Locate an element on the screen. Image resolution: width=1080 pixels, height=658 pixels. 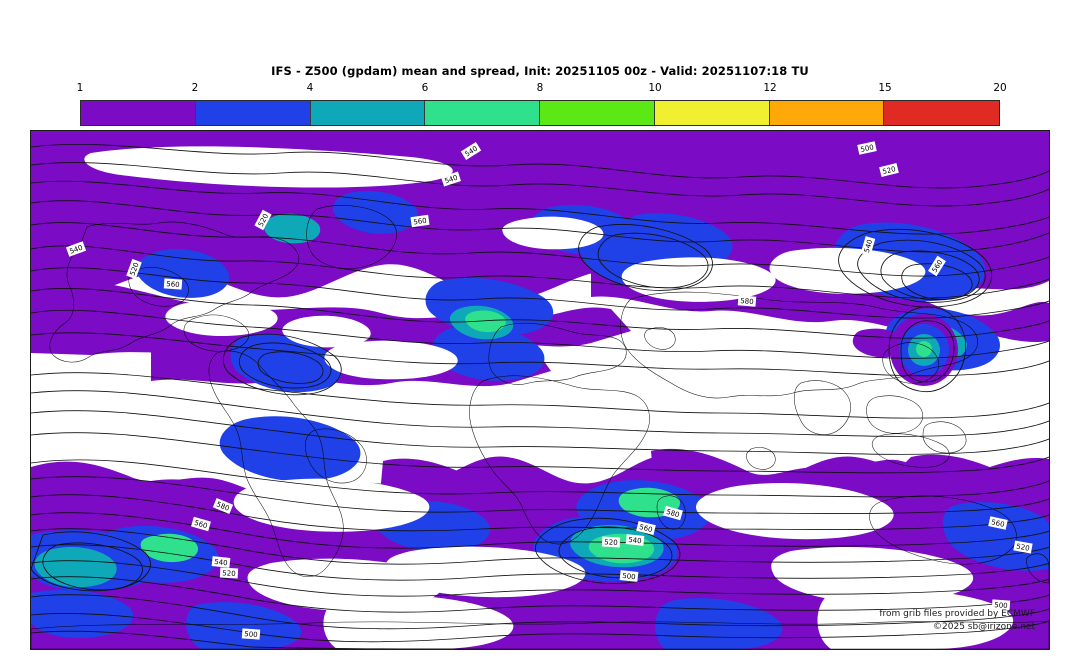
attribution-copyright: ©2025 sb@irizone.net is located at coordinates (984, 627).